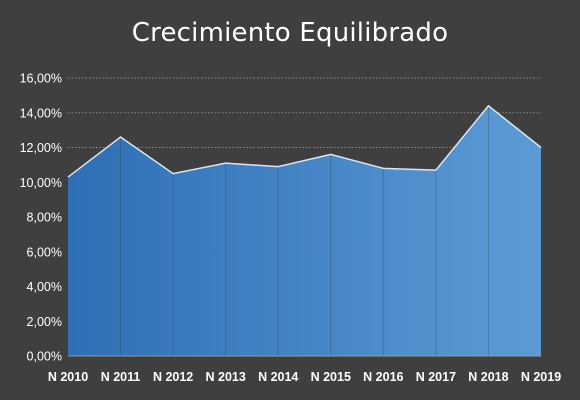 The width and height of the screenshot is (580, 400). What do you see at coordinates (488, 377) in the screenshot?
I see `x-tick-label: N 2018` at bounding box center [488, 377].